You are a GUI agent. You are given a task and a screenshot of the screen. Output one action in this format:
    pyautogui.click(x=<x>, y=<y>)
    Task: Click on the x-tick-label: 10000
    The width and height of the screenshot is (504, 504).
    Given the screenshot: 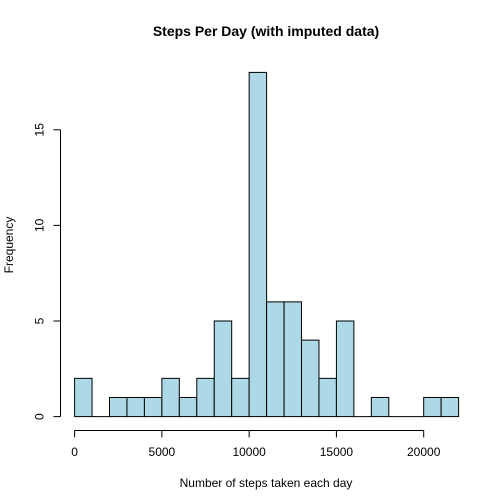 What is the action you would take?
    pyautogui.click(x=249, y=452)
    